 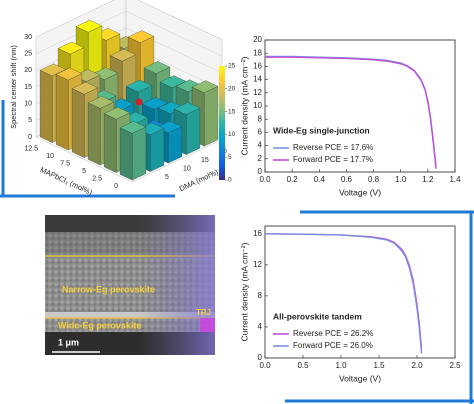 I want to click on y-tick-label: 2, so click(x=260, y=158).